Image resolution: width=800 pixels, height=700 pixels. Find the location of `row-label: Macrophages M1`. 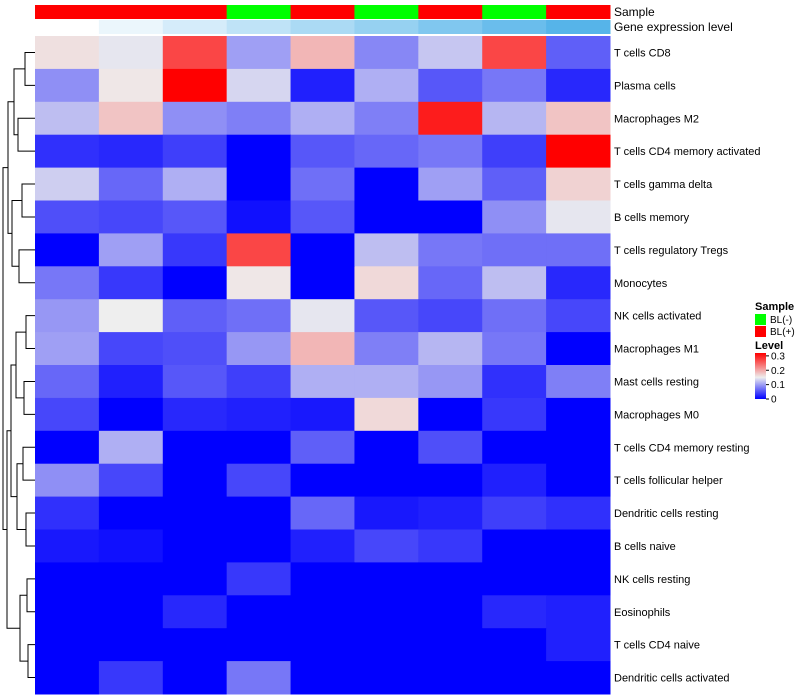

row-label: Macrophages M1 is located at coordinates (656, 350).